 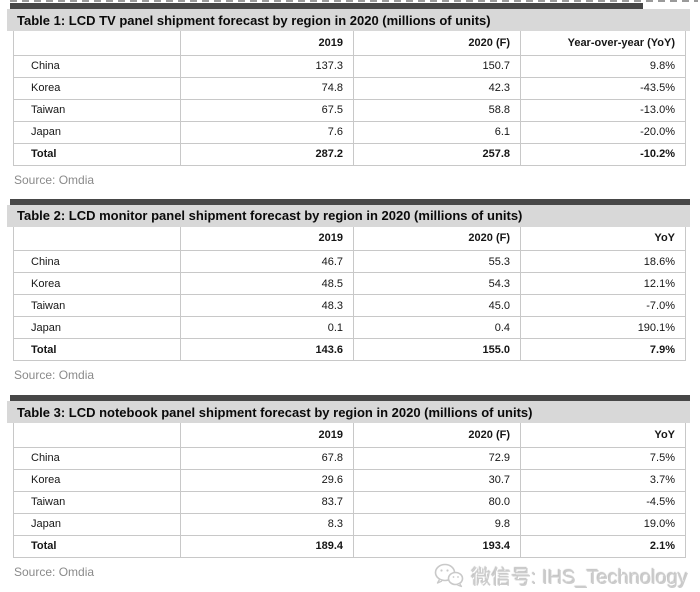 I want to click on value-2020f: 72.9, so click(x=437, y=458).